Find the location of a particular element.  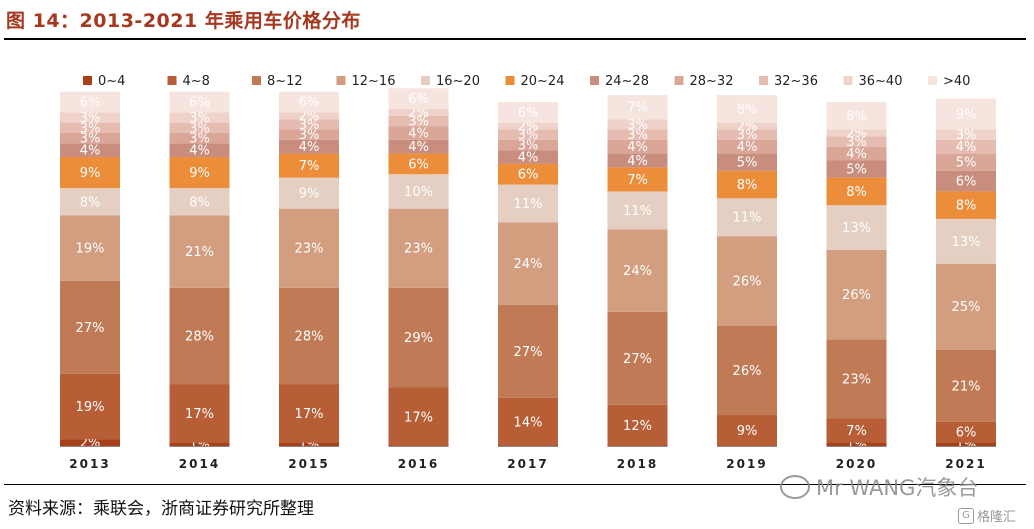

x-tick-label: 2021 is located at coordinates (965, 464).